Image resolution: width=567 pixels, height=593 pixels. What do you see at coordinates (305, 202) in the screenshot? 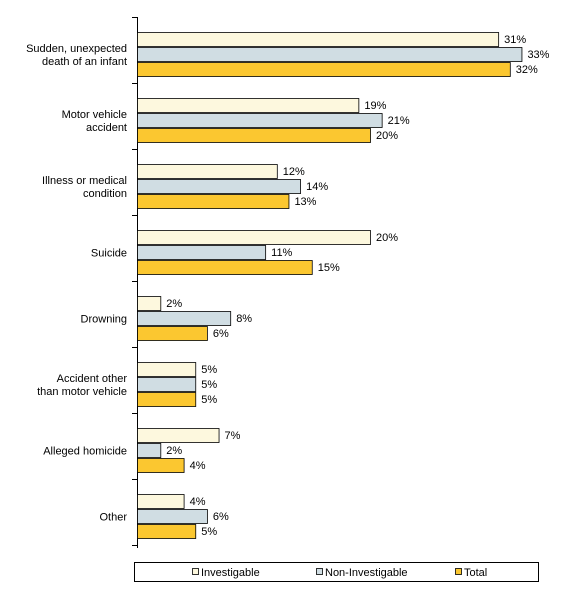
I see `data-label: 13%` at bounding box center [305, 202].